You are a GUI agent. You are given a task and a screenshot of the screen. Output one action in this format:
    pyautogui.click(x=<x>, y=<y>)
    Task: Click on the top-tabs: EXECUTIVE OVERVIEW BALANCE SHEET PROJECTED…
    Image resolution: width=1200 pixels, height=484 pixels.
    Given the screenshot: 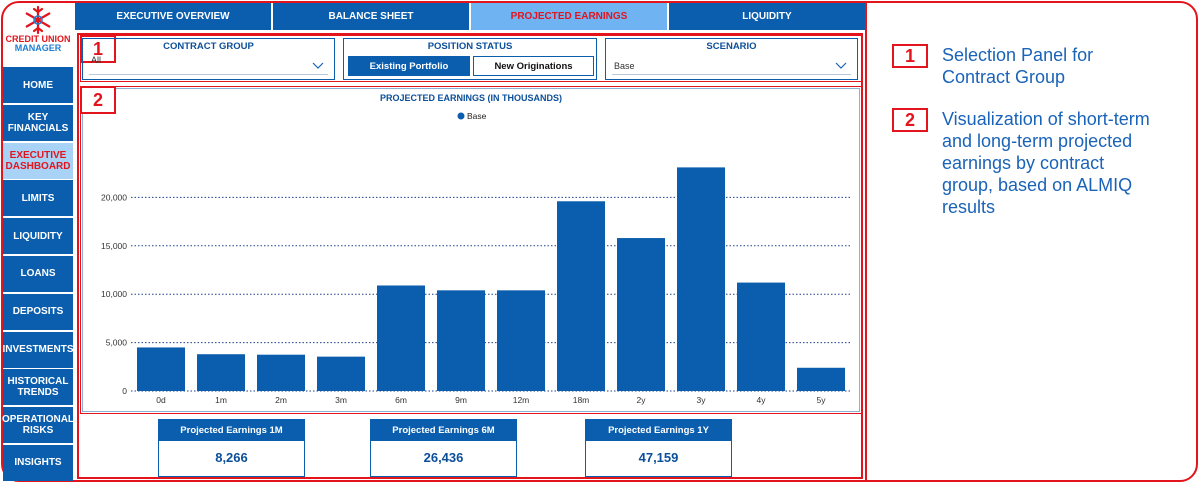 What is the action you would take?
    pyautogui.click(x=470, y=16)
    